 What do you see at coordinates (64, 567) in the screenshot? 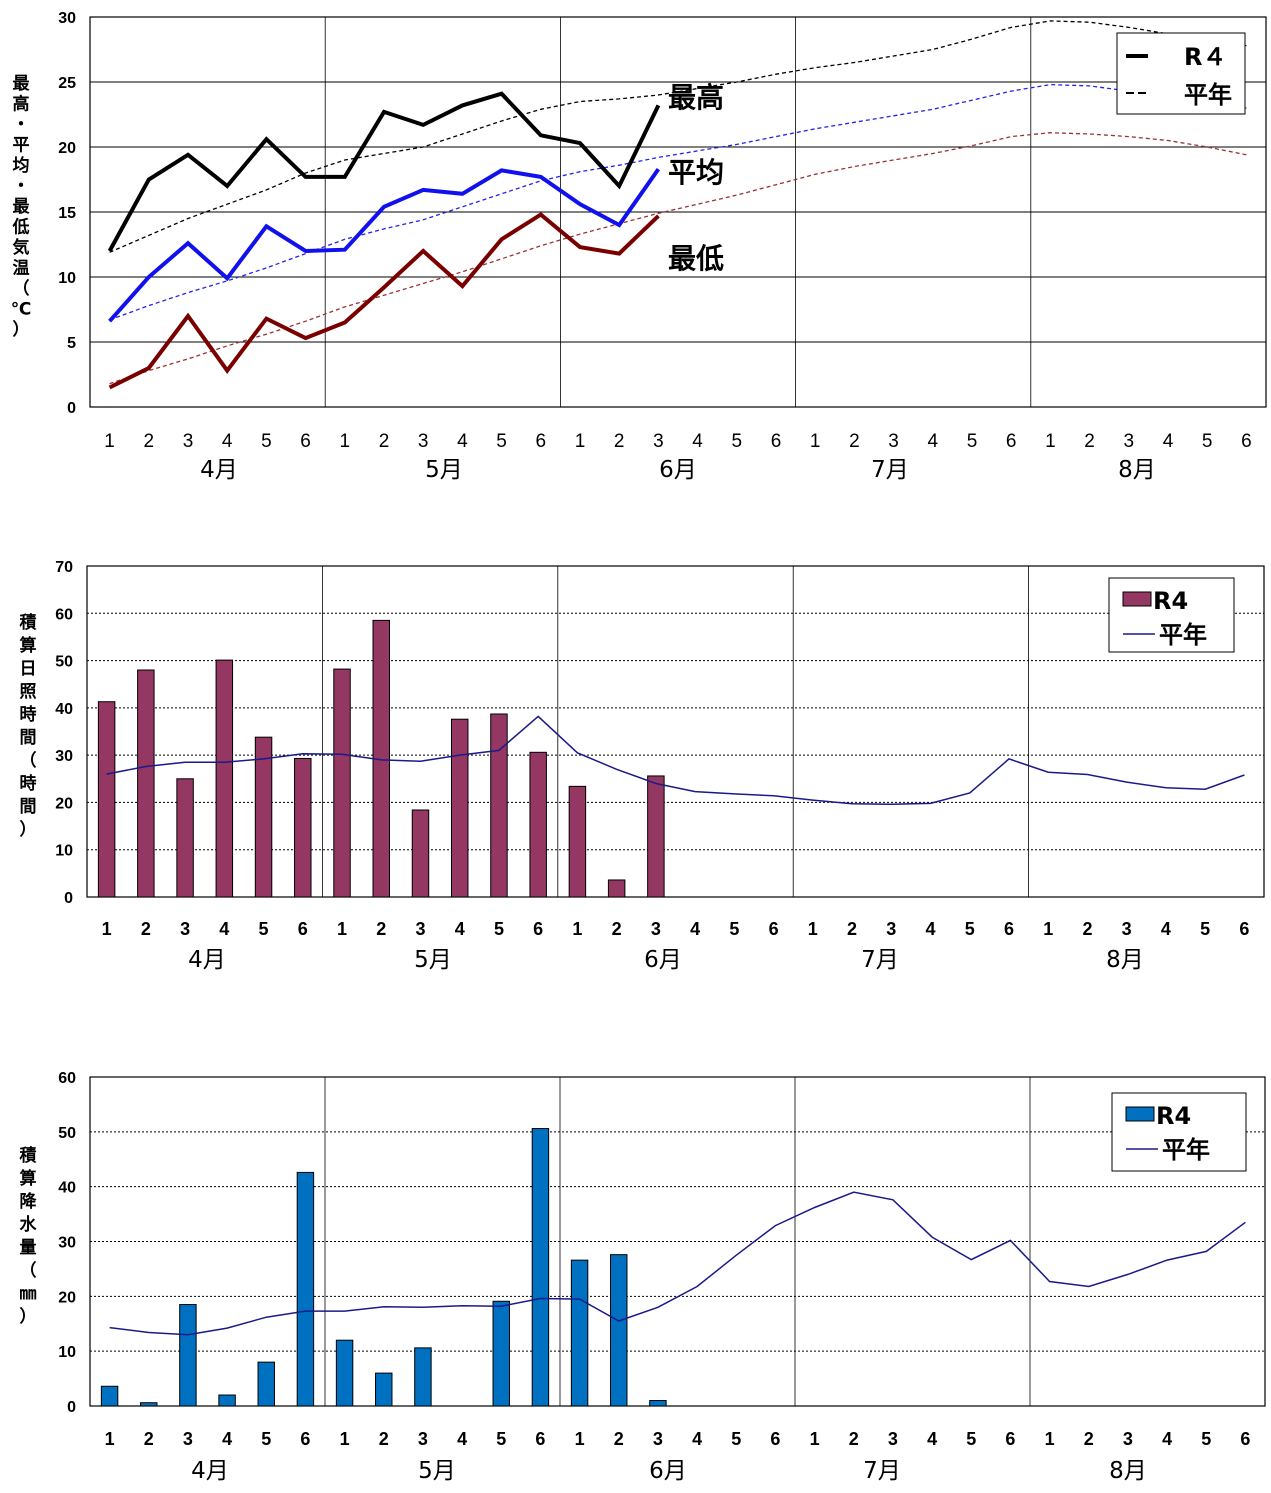
I see `y-tick-label: 70` at bounding box center [64, 567].